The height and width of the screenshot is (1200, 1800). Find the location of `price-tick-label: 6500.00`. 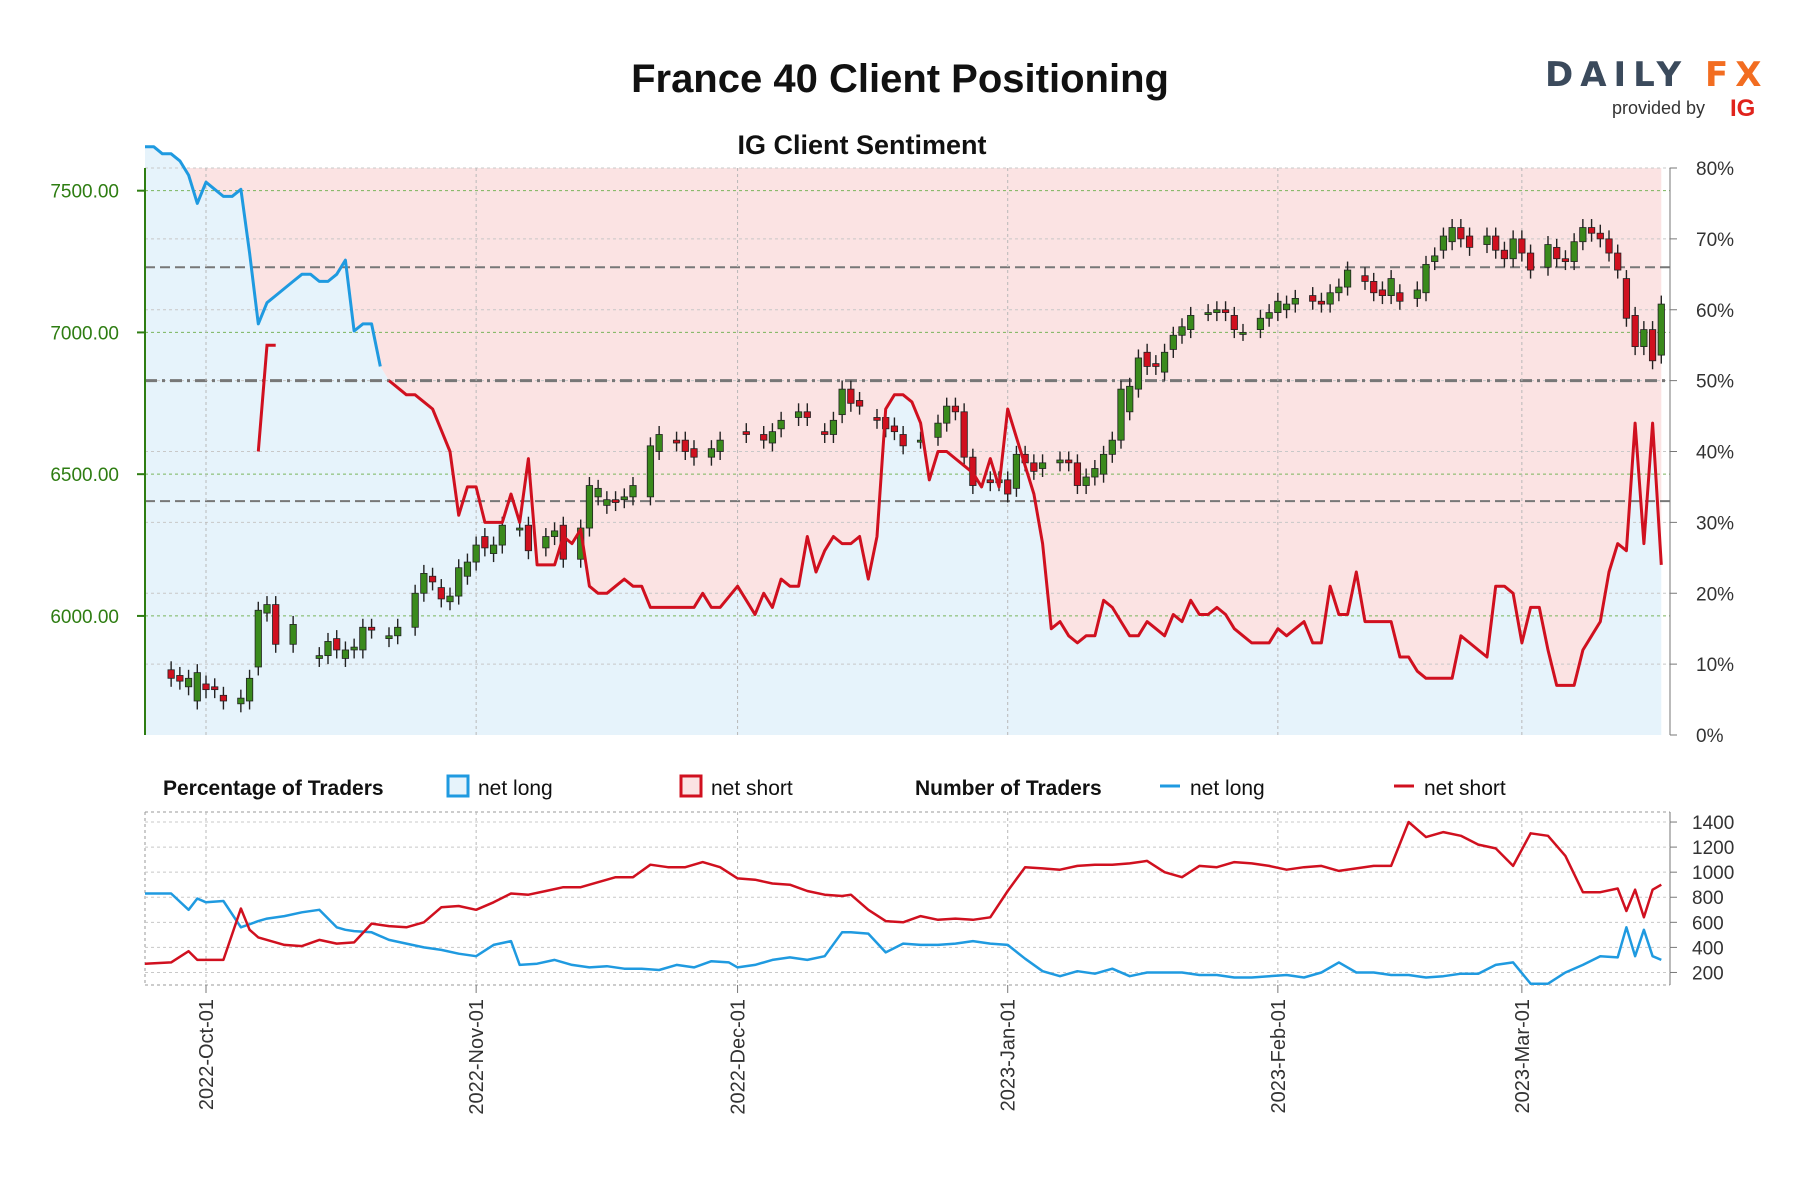

price-tick-label: 6500.00 is located at coordinates (84, 475).